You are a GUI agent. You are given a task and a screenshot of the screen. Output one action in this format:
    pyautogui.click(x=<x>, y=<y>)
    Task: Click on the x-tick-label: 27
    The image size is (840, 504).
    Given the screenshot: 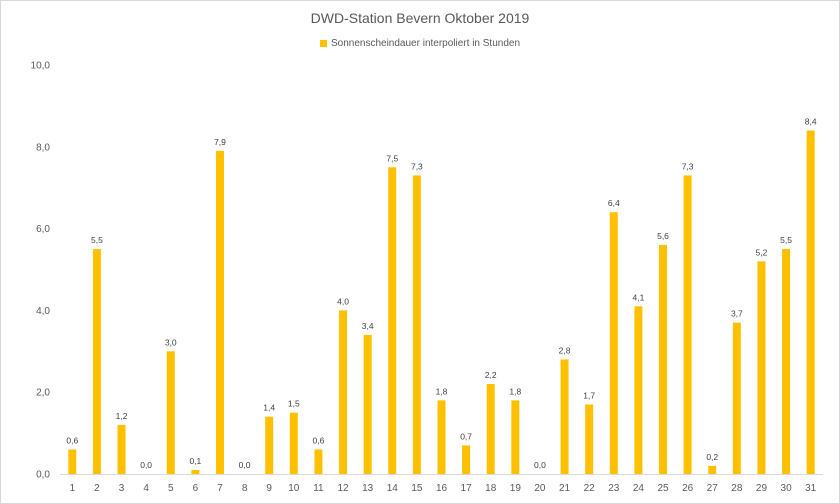 What is the action you would take?
    pyautogui.click(x=713, y=488)
    